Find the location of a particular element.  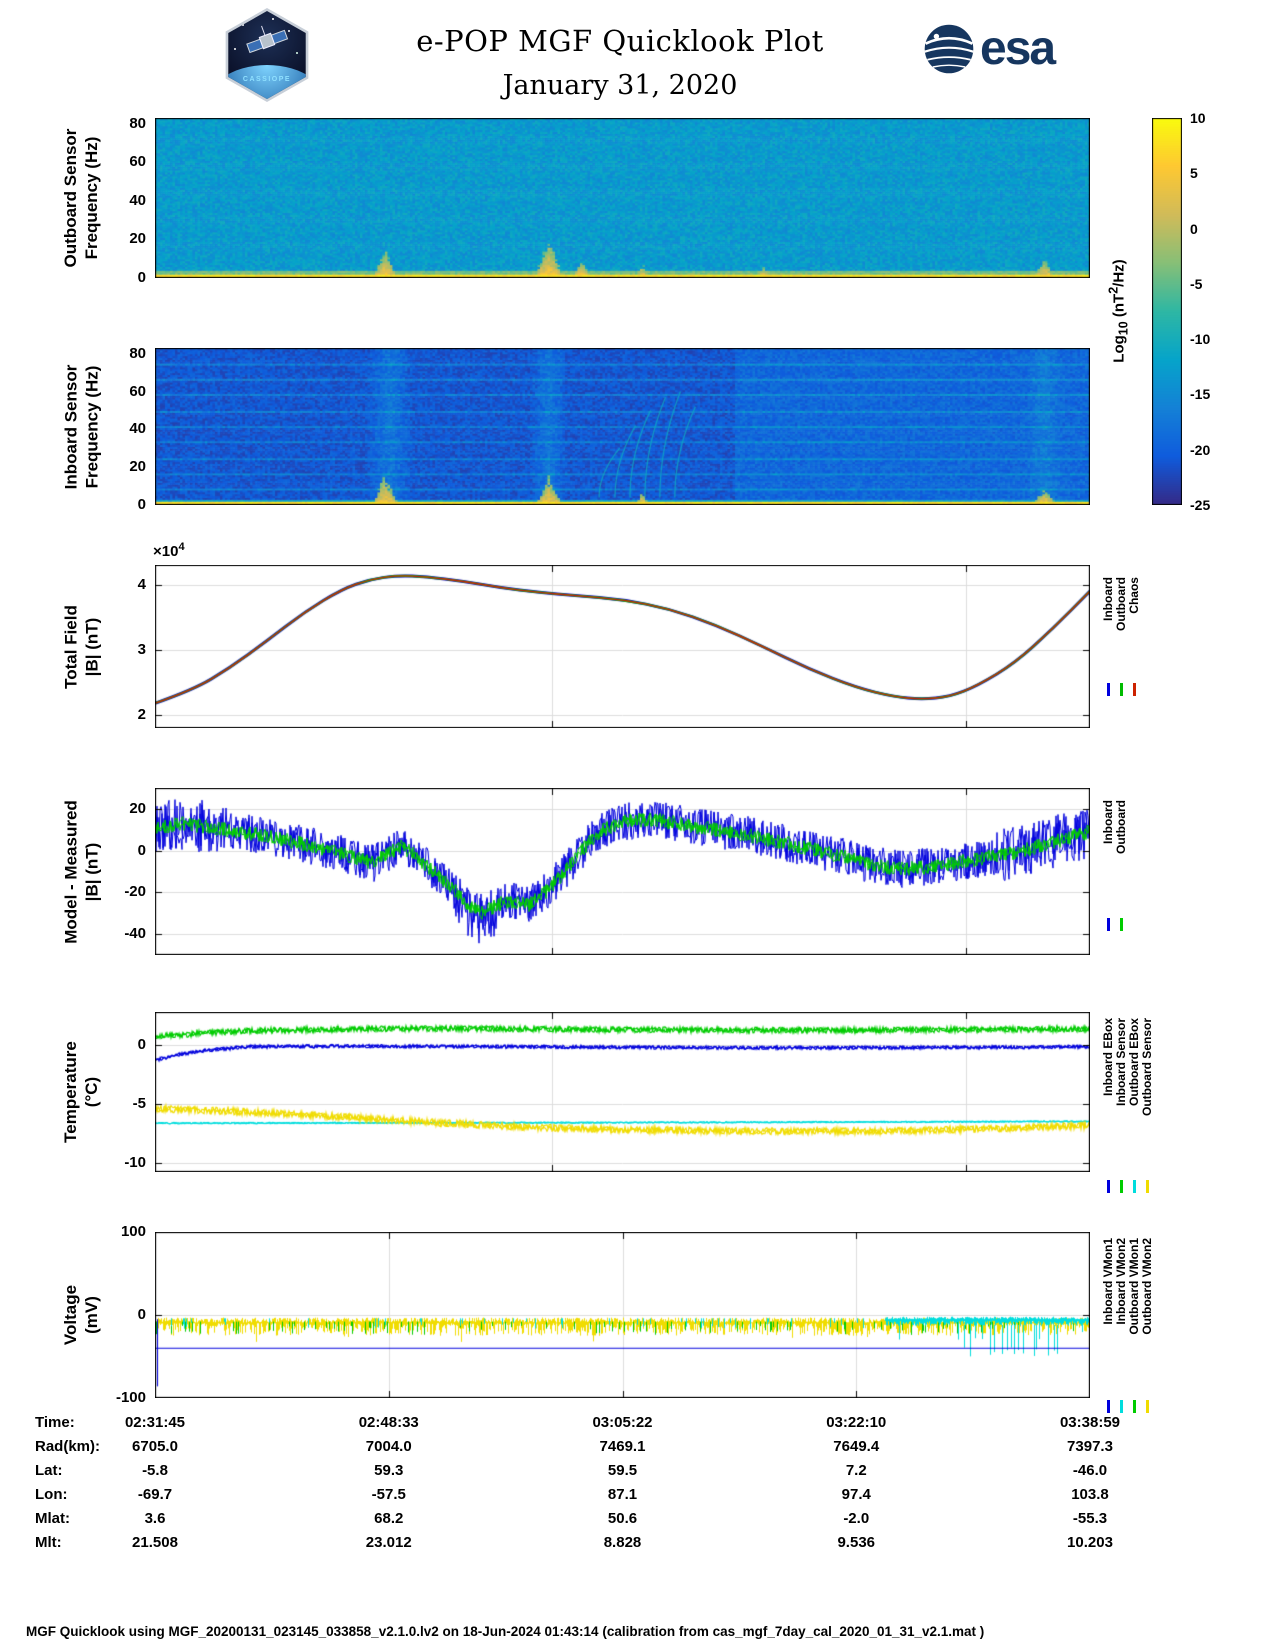

model-minus-measured-canvas is located at coordinates (622, 871).